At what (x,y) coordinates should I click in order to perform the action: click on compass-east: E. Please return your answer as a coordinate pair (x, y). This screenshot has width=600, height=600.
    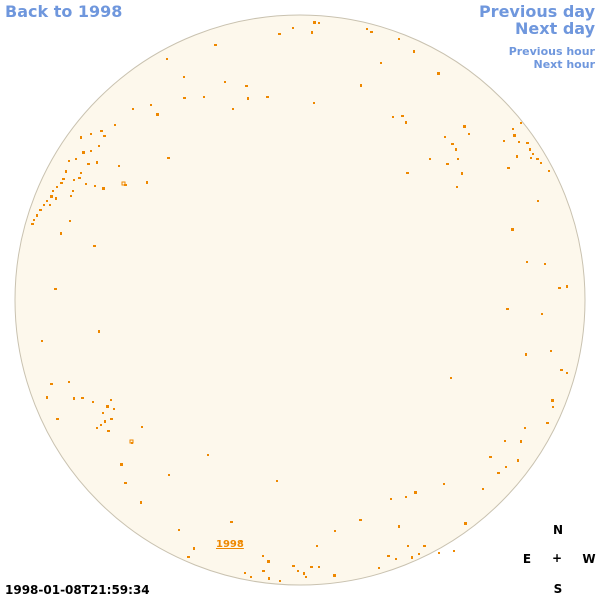
    Looking at the image, I should click on (527, 559).